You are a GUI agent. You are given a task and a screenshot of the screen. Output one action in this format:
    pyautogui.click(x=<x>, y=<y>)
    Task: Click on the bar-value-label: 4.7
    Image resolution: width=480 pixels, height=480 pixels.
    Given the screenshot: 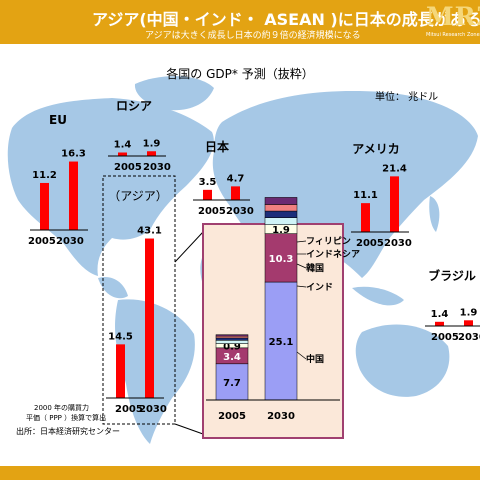 What is the action you would take?
    pyautogui.click(x=236, y=178)
    